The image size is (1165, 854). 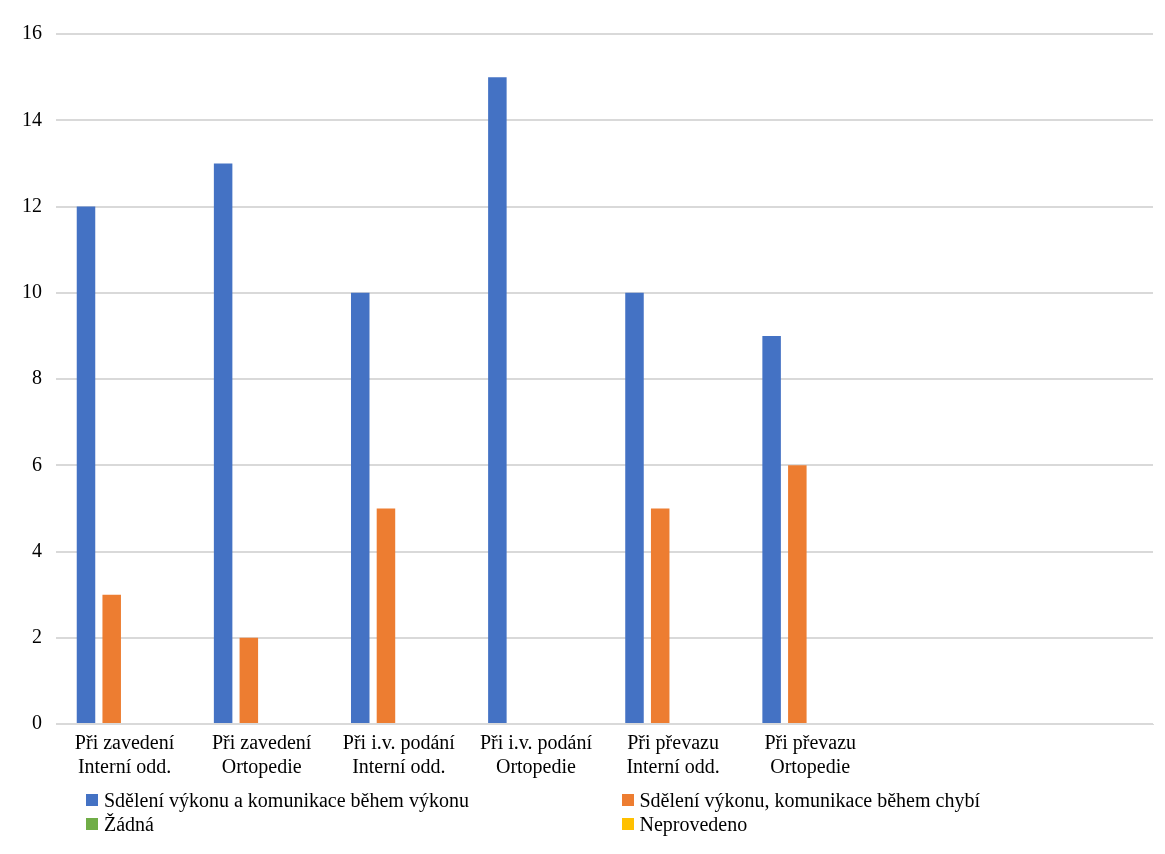 What do you see at coordinates (399, 754) in the screenshot?
I see `x-tick-label: Při i.v. podání Interní odd.` at bounding box center [399, 754].